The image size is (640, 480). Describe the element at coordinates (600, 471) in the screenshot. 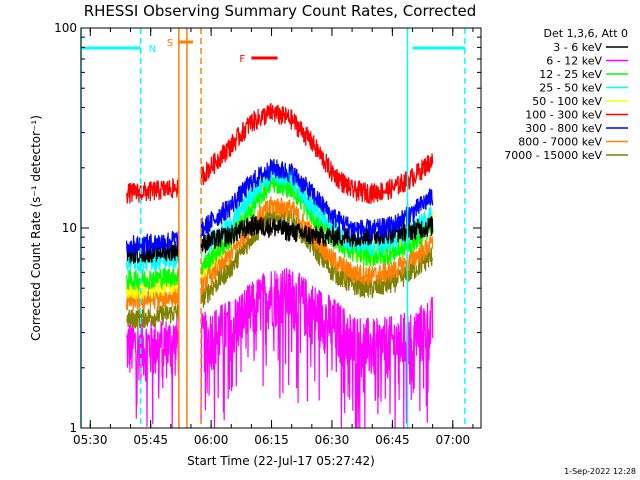

I see `footer-timestamp: 1-Sep-2022 12:28` at that location.